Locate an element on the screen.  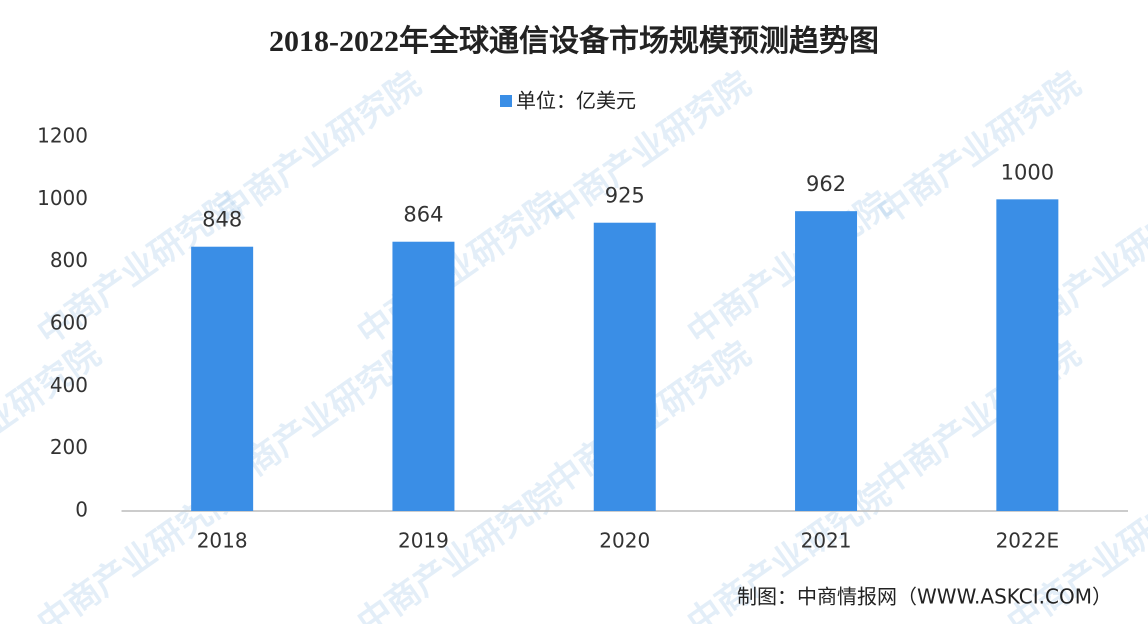
y-tick-label: 800 is located at coordinates (69, 260).